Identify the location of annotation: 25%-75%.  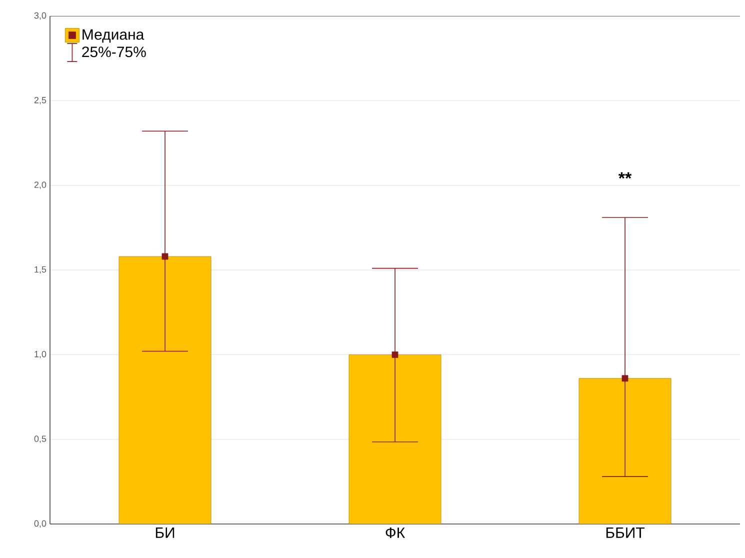
(114, 52).